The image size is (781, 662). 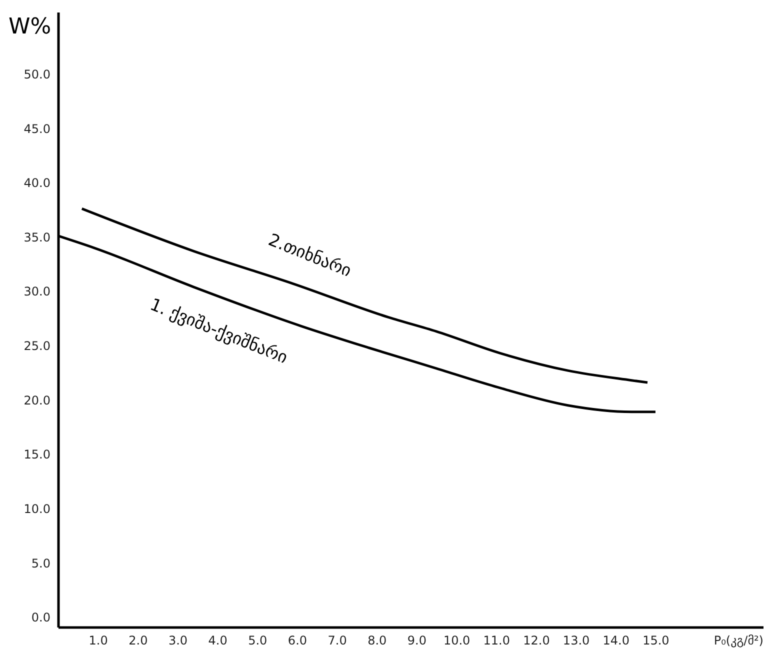 I want to click on x-axis-title: P₀(კგ/მ²), so click(x=739, y=641).